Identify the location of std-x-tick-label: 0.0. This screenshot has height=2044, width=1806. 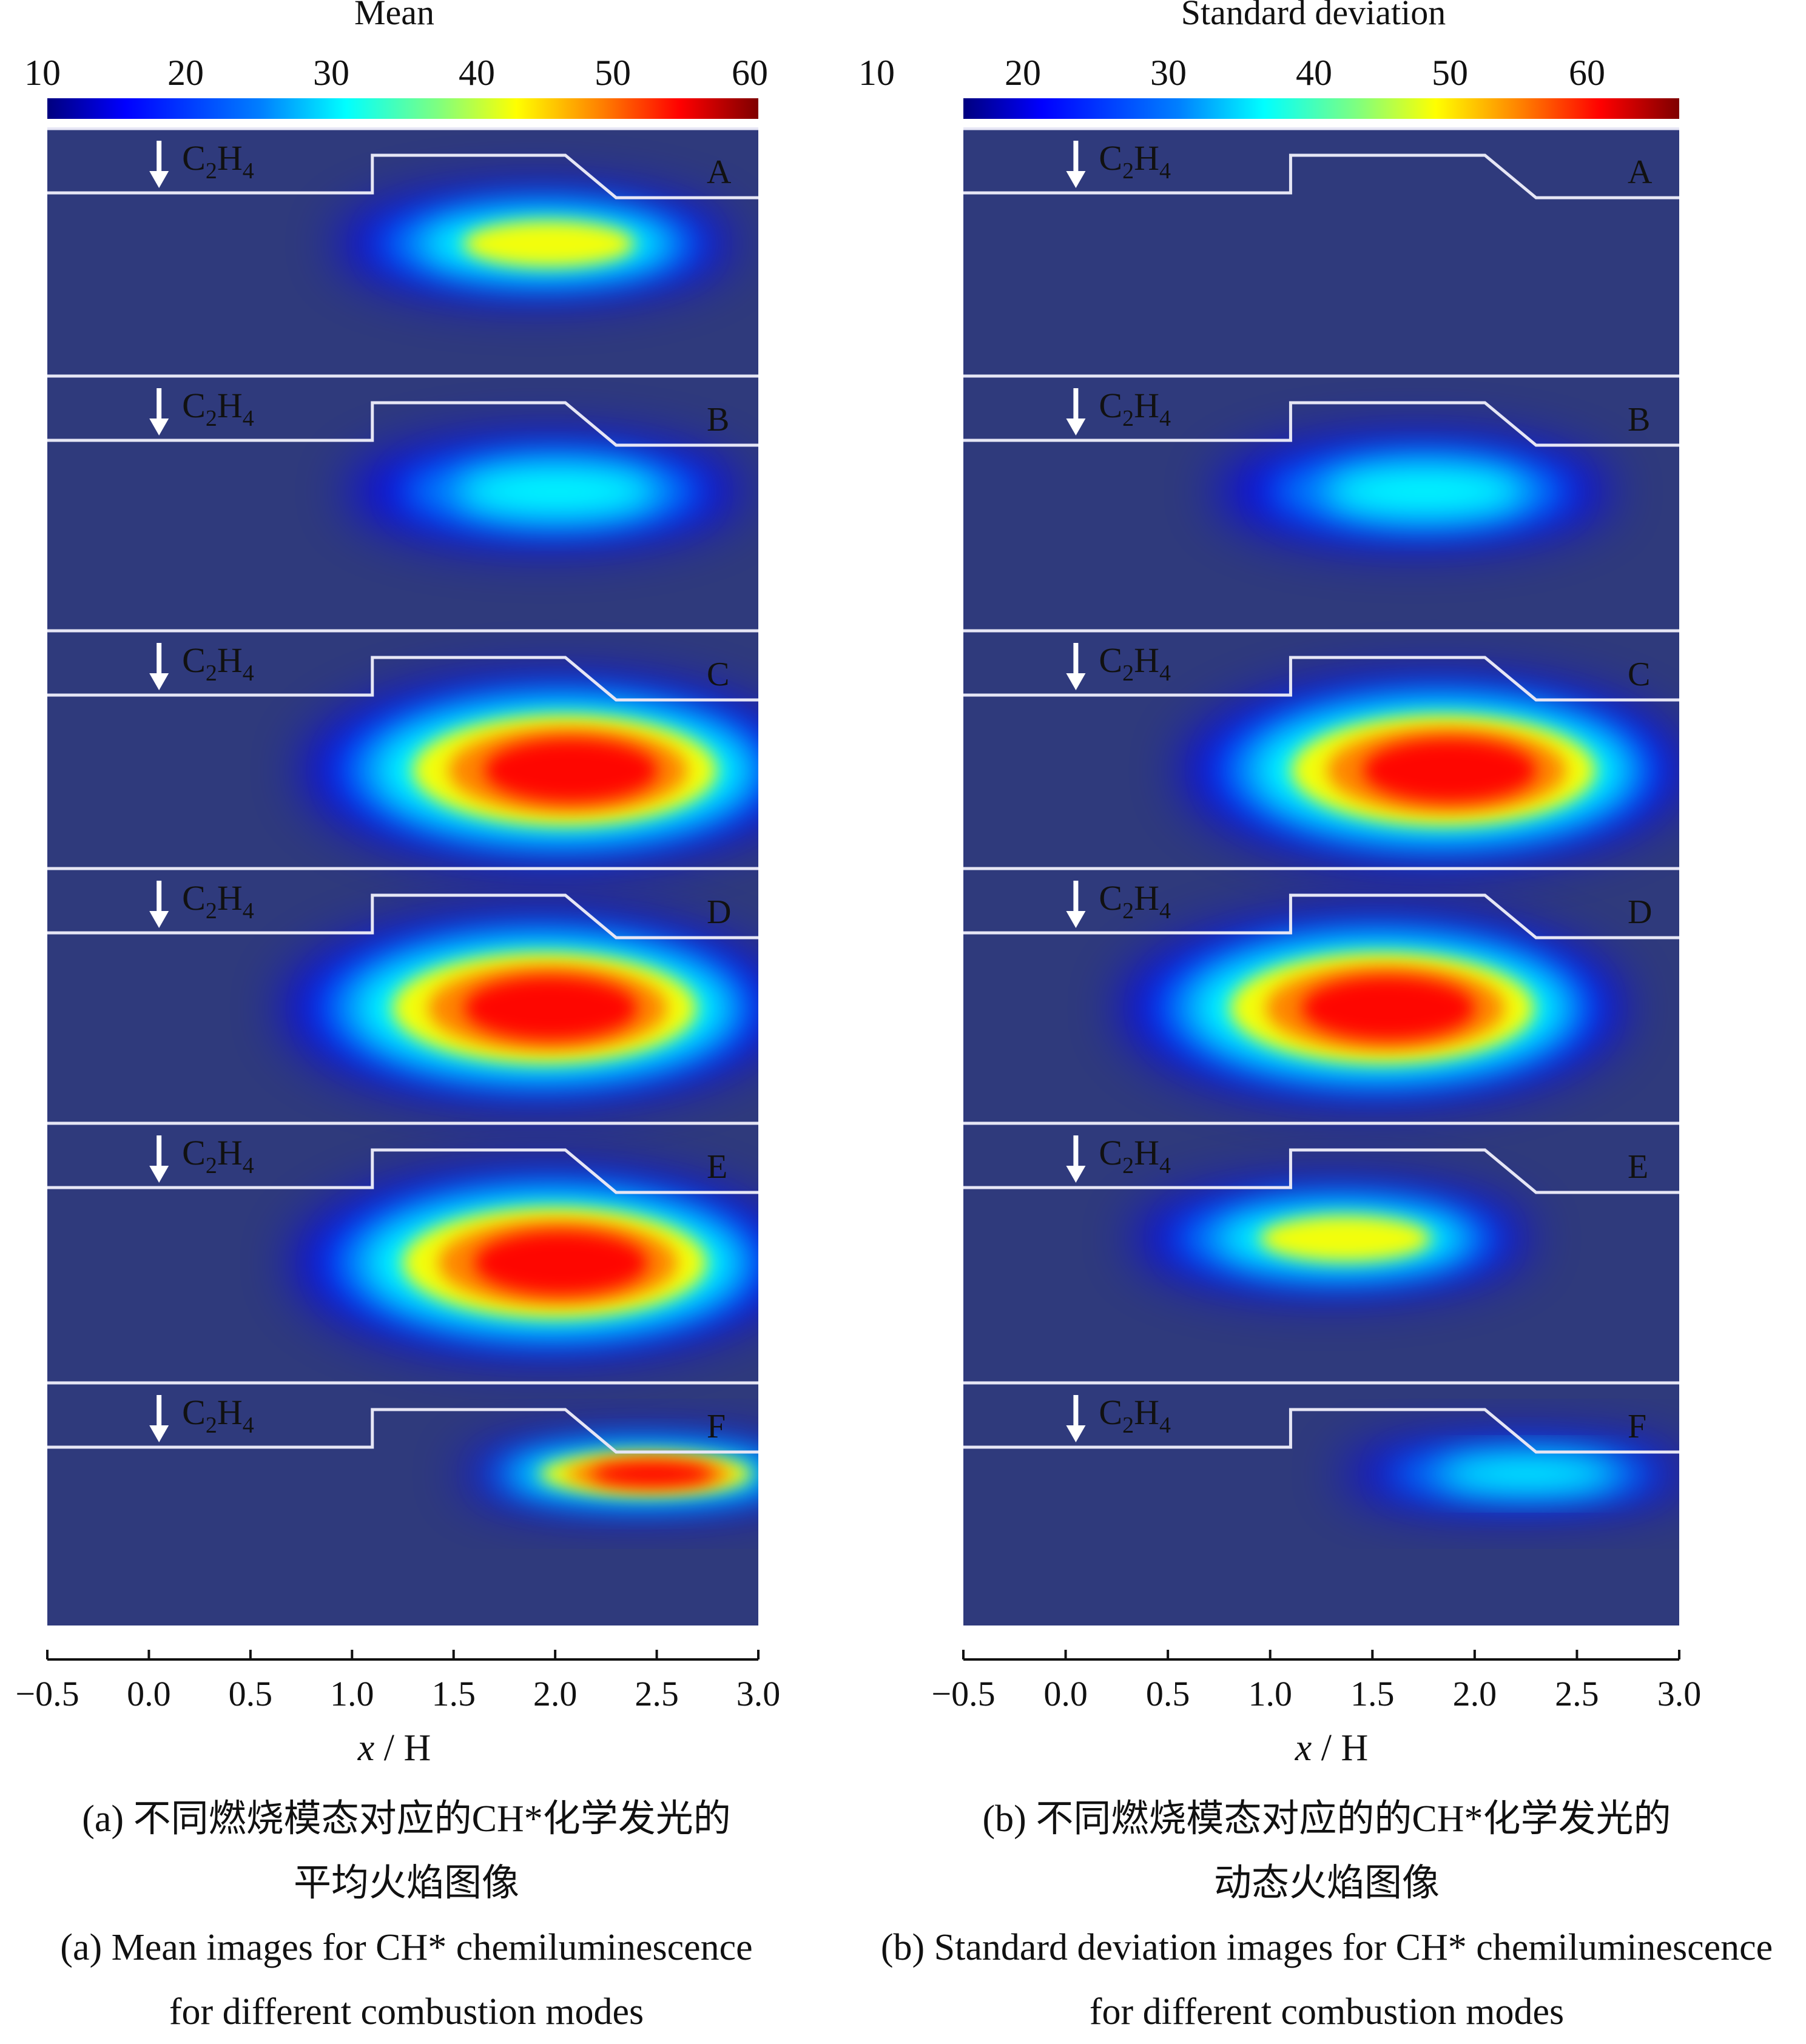
(1065, 1693).